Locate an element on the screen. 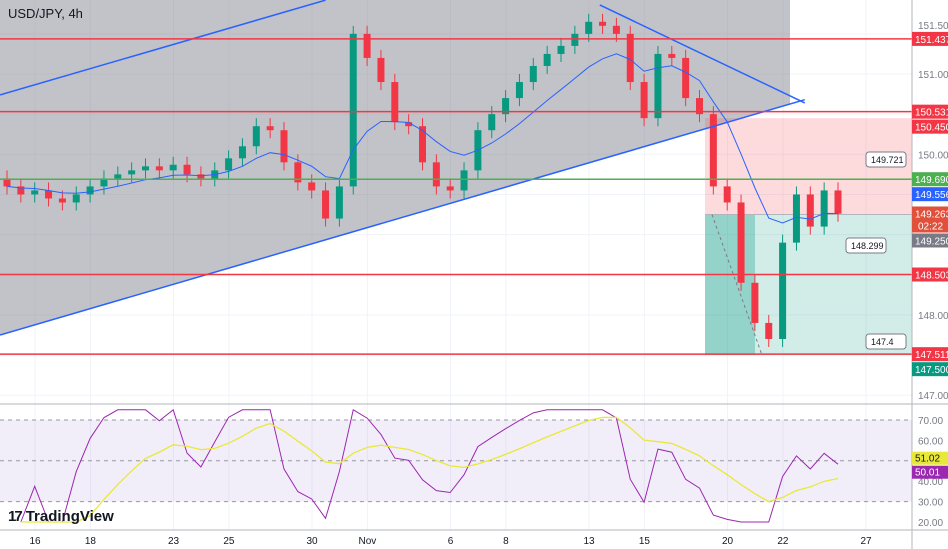 This screenshot has width=948, height=549. time-tick: 23 is located at coordinates (174, 541).